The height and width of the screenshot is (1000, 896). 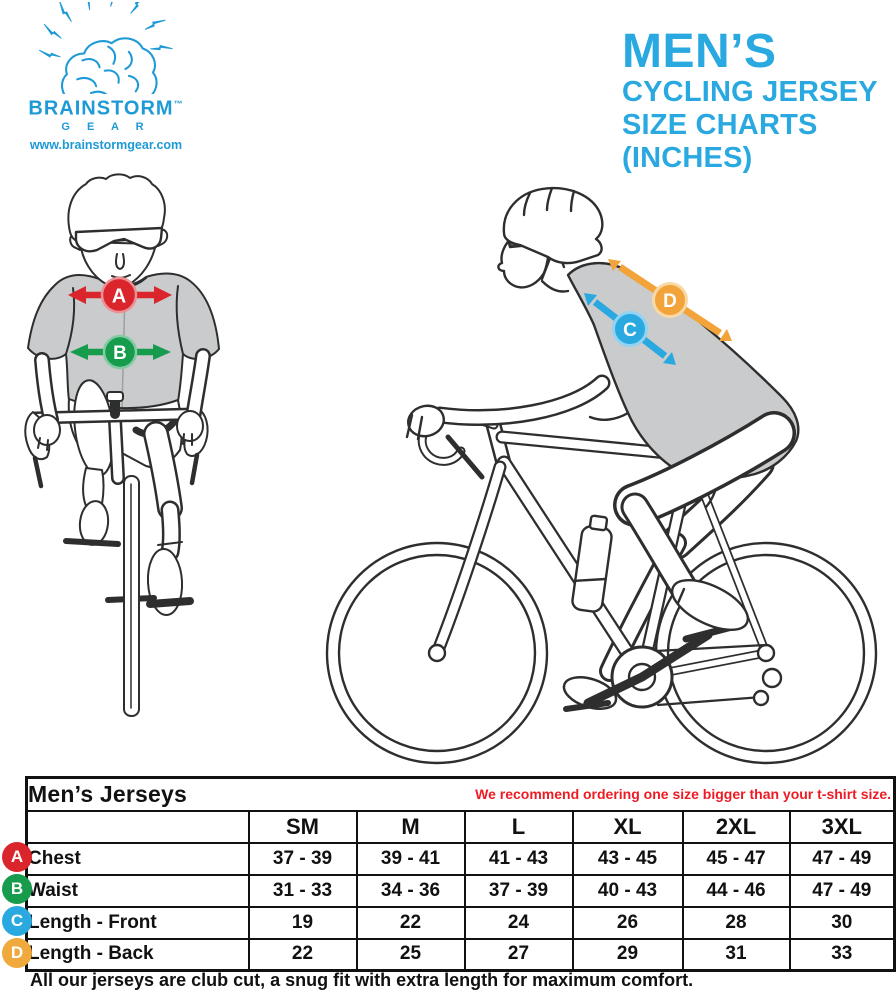 I want to click on title-line-3: SIZE CHARTS (INCHES), so click(x=720, y=141).